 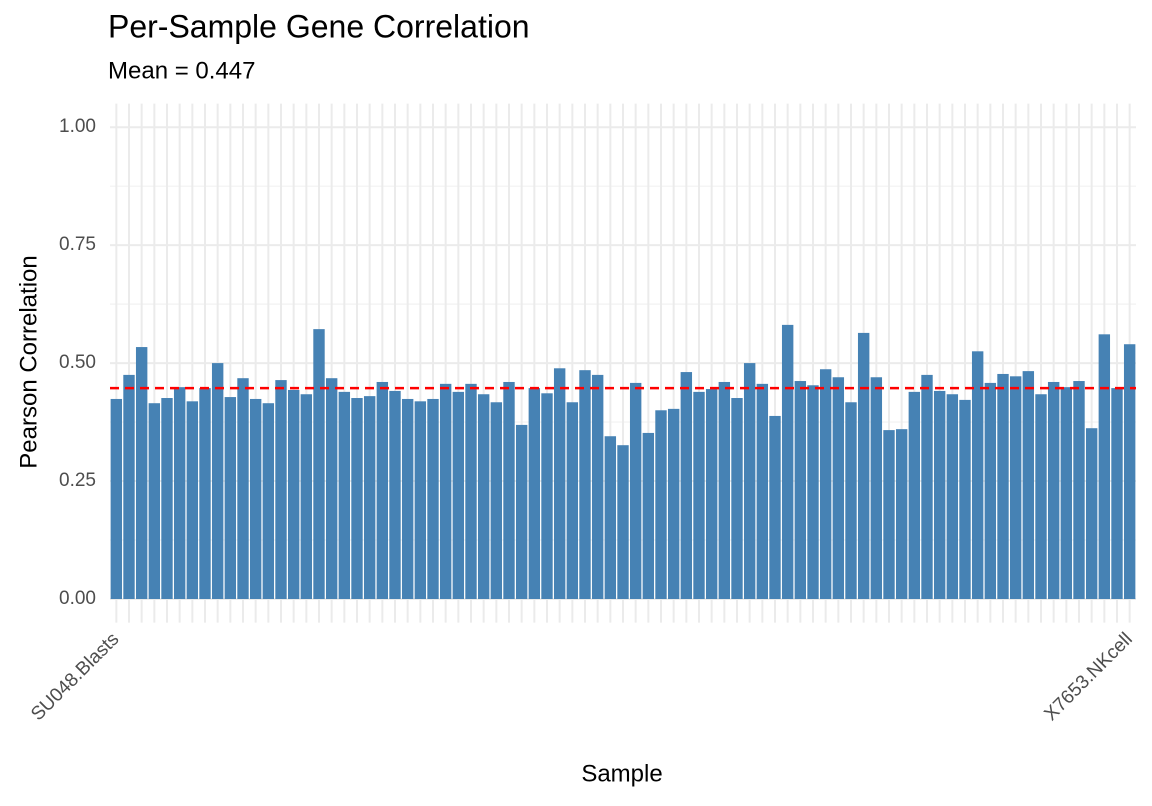 I want to click on y-tick-label: 0.00, so click(x=77, y=598).